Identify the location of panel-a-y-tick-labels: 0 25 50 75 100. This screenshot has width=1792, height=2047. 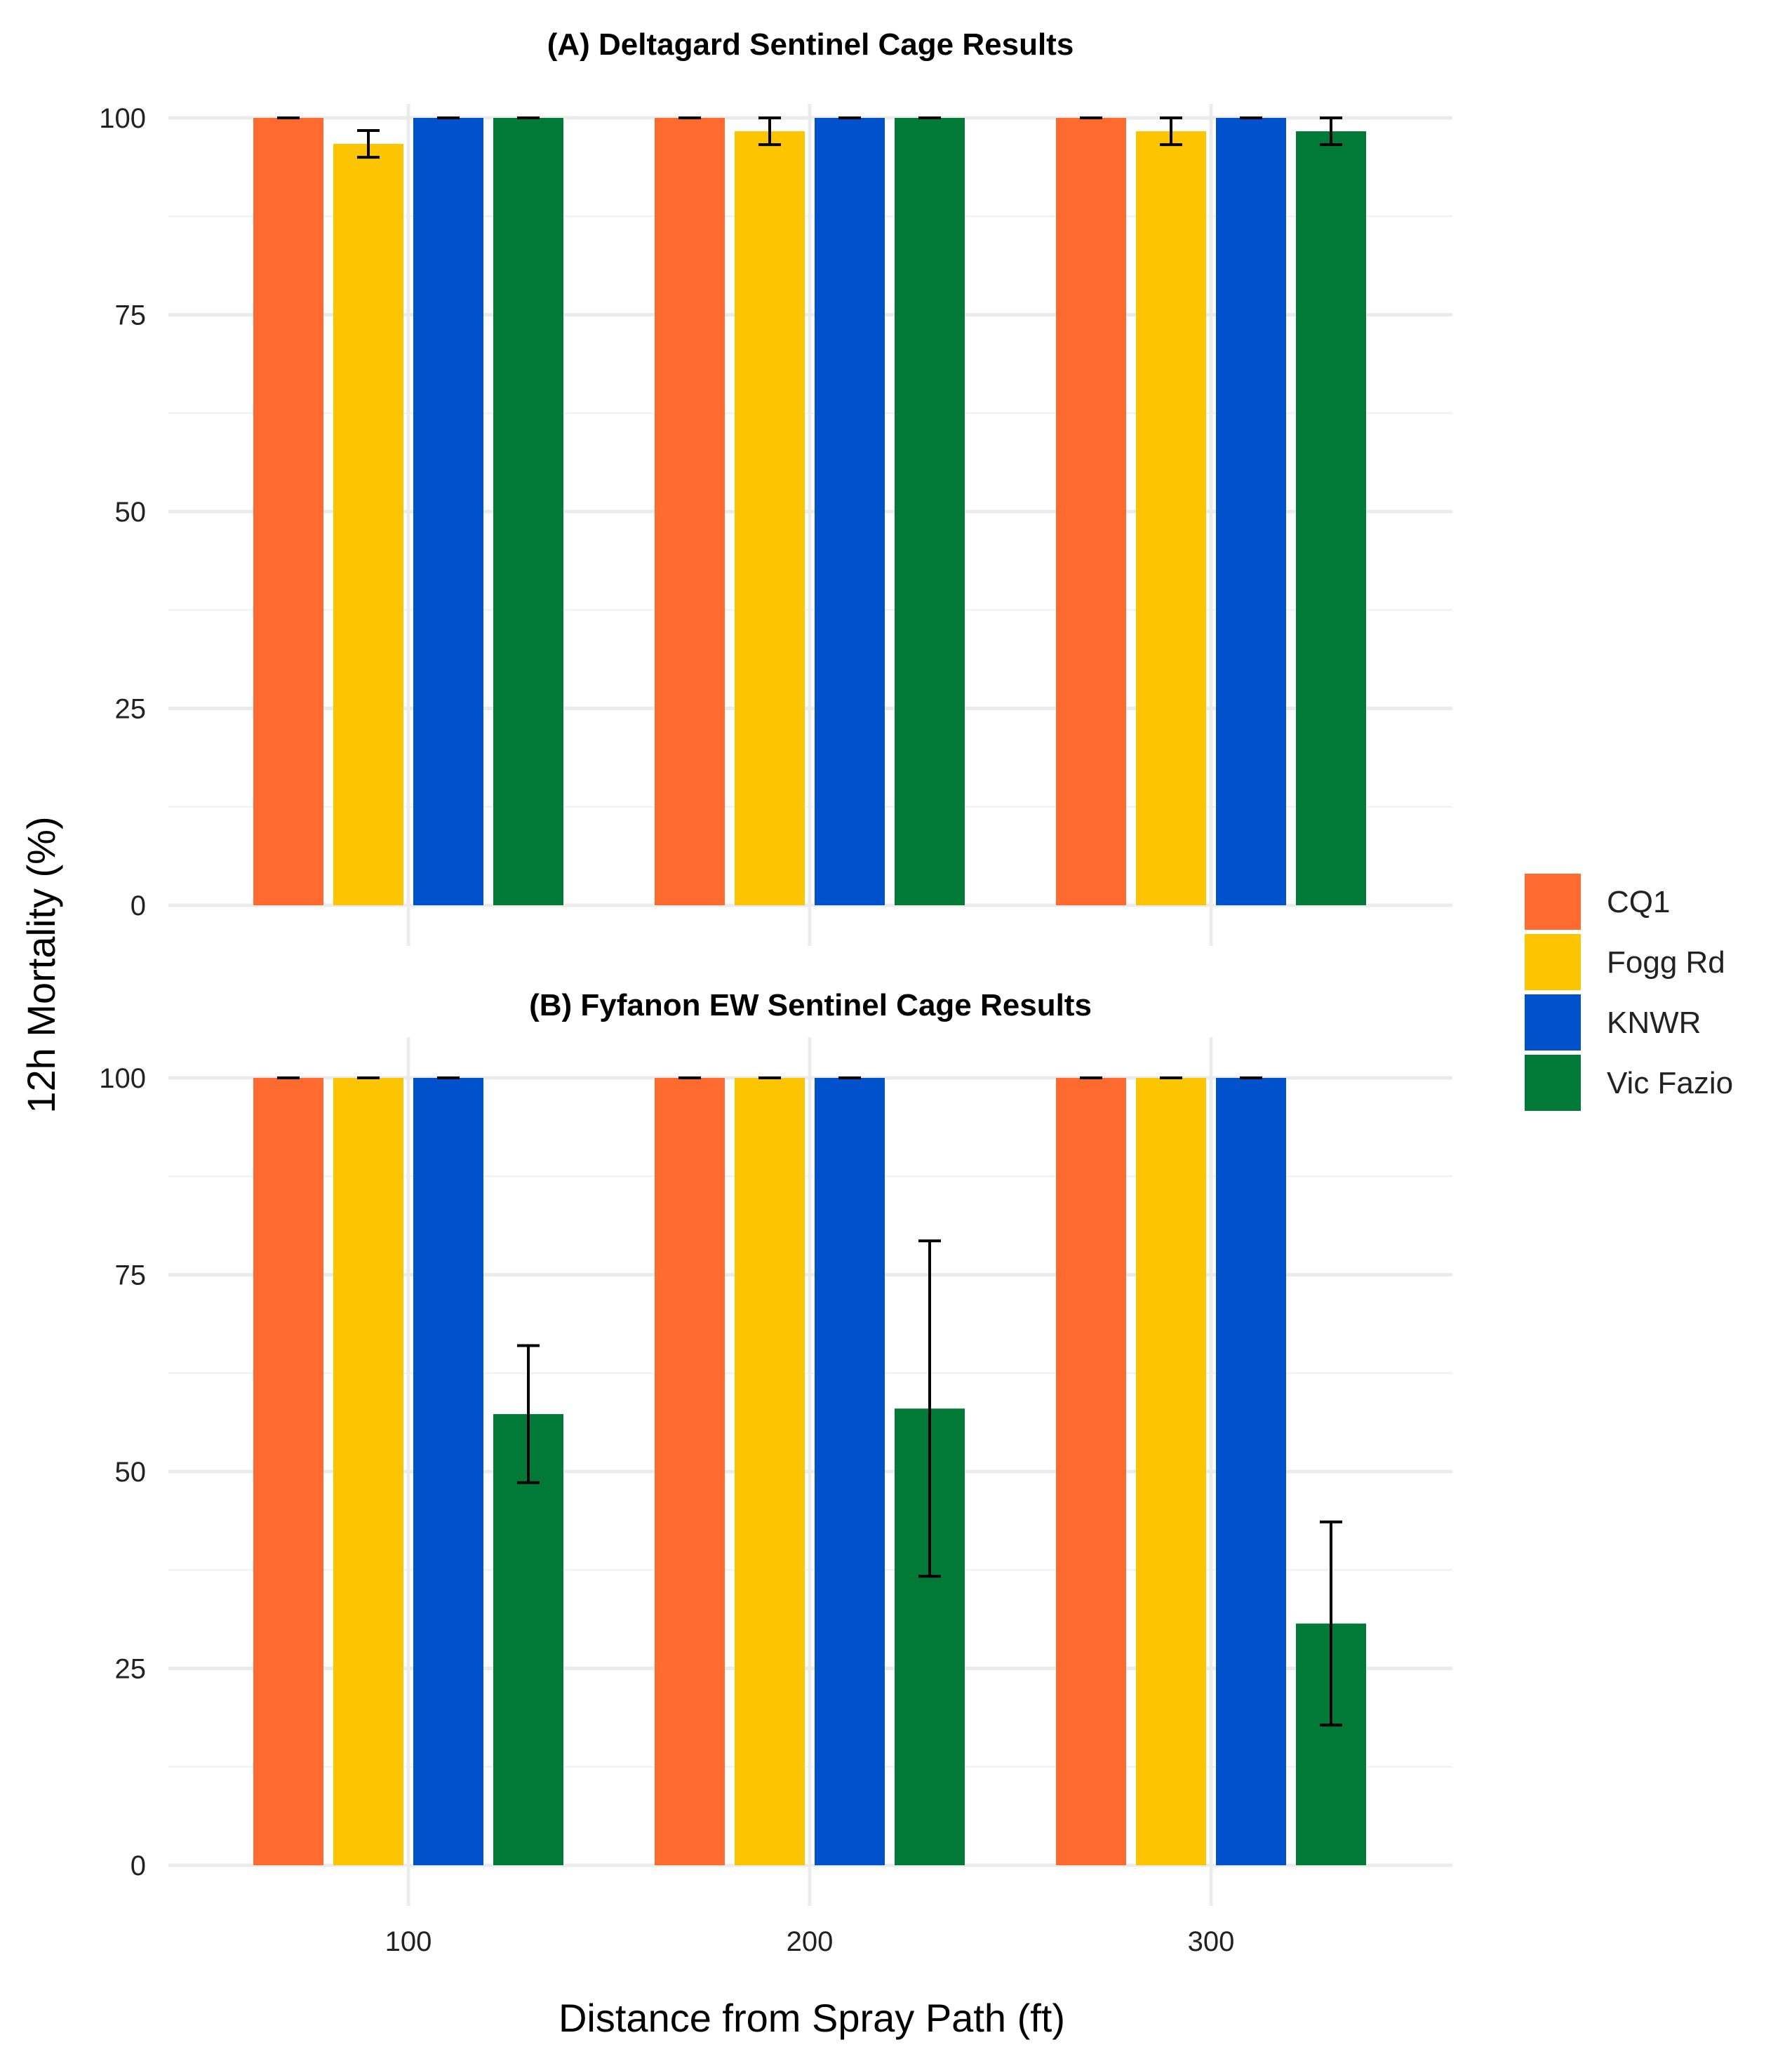
(122, 512).